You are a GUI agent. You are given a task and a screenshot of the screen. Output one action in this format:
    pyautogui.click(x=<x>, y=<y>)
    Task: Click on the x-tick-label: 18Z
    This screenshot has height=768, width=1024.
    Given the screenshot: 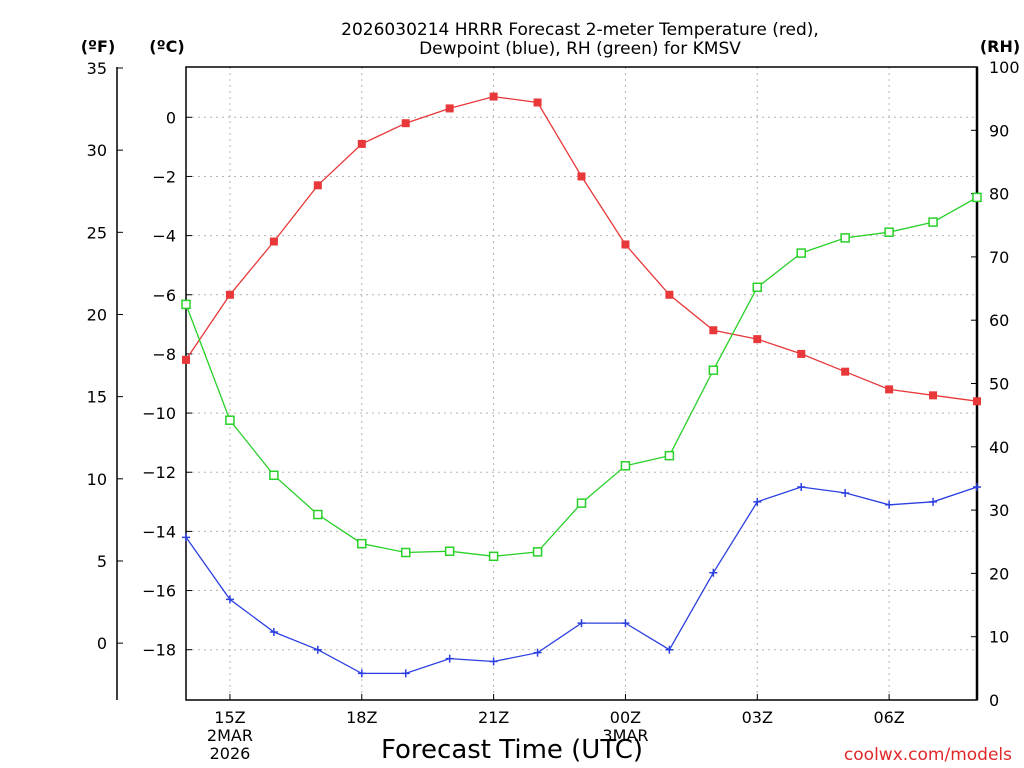 What is the action you would take?
    pyautogui.click(x=361, y=717)
    